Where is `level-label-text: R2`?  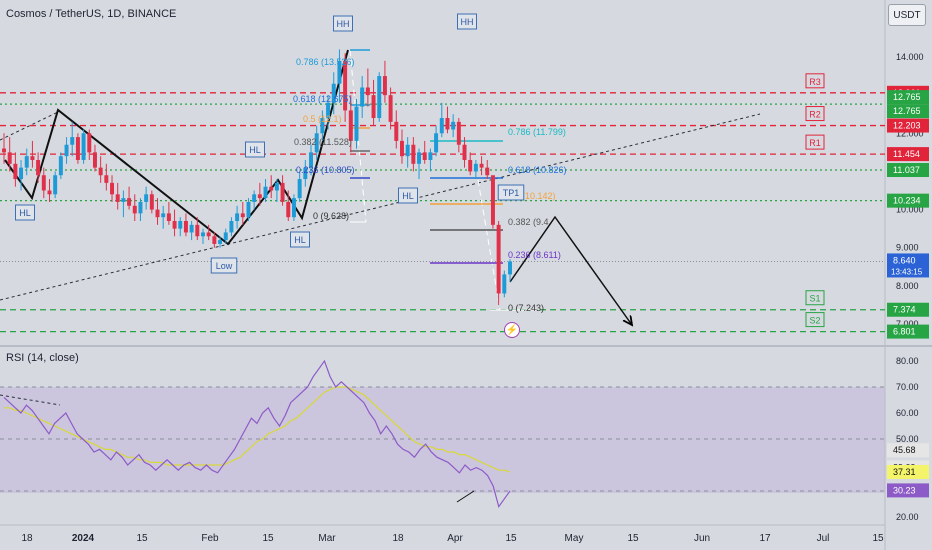 level-label-text: R2 is located at coordinates (815, 115).